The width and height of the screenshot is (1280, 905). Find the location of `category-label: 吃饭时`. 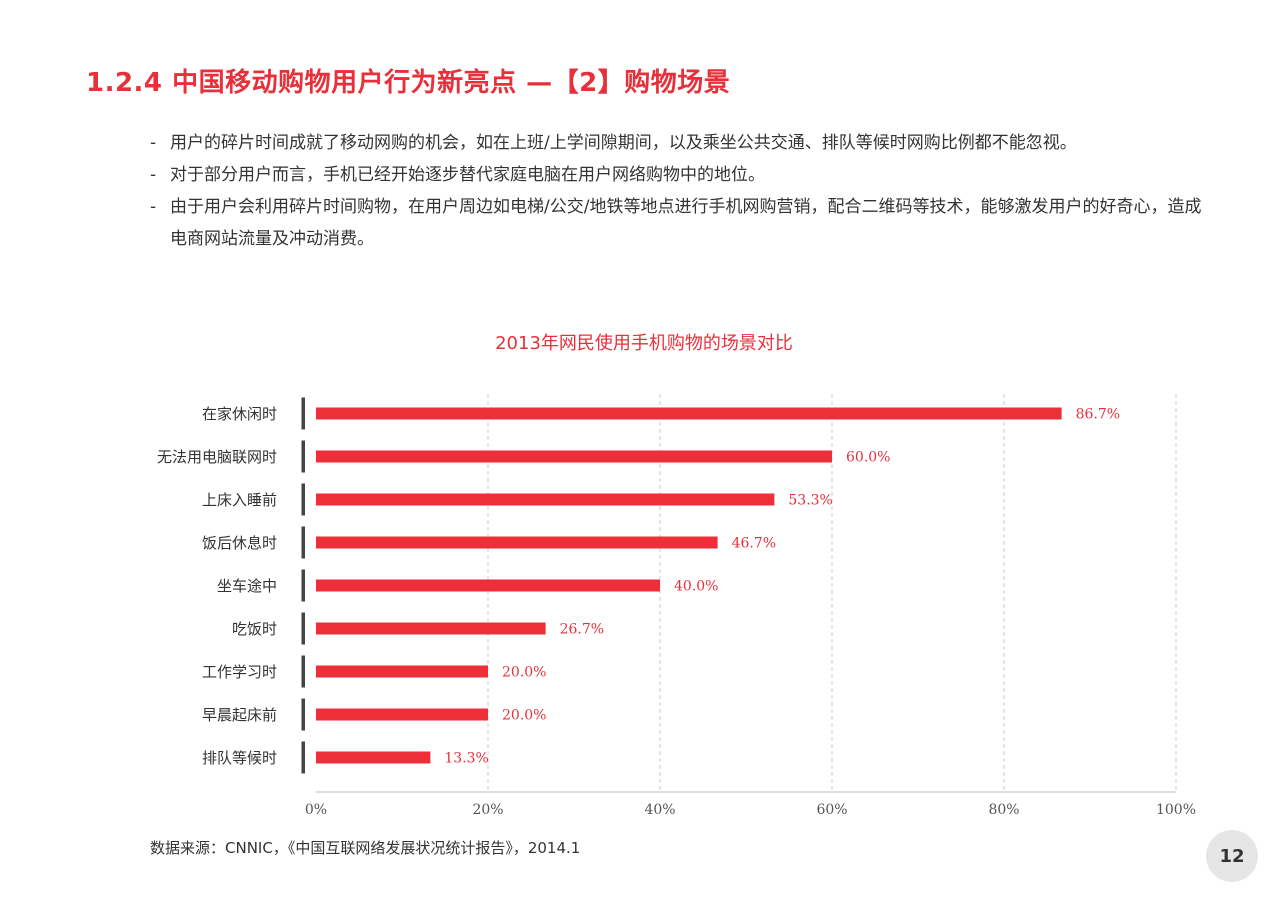

category-label: 吃饭时 is located at coordinates (254, 629).